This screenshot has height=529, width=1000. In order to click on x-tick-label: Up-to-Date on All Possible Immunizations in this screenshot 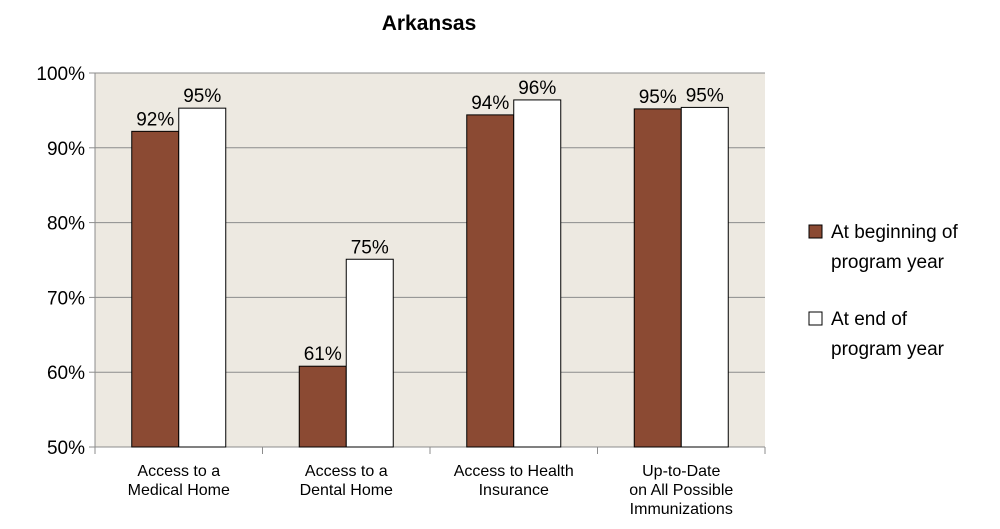, I will do `click(681, 490)`.